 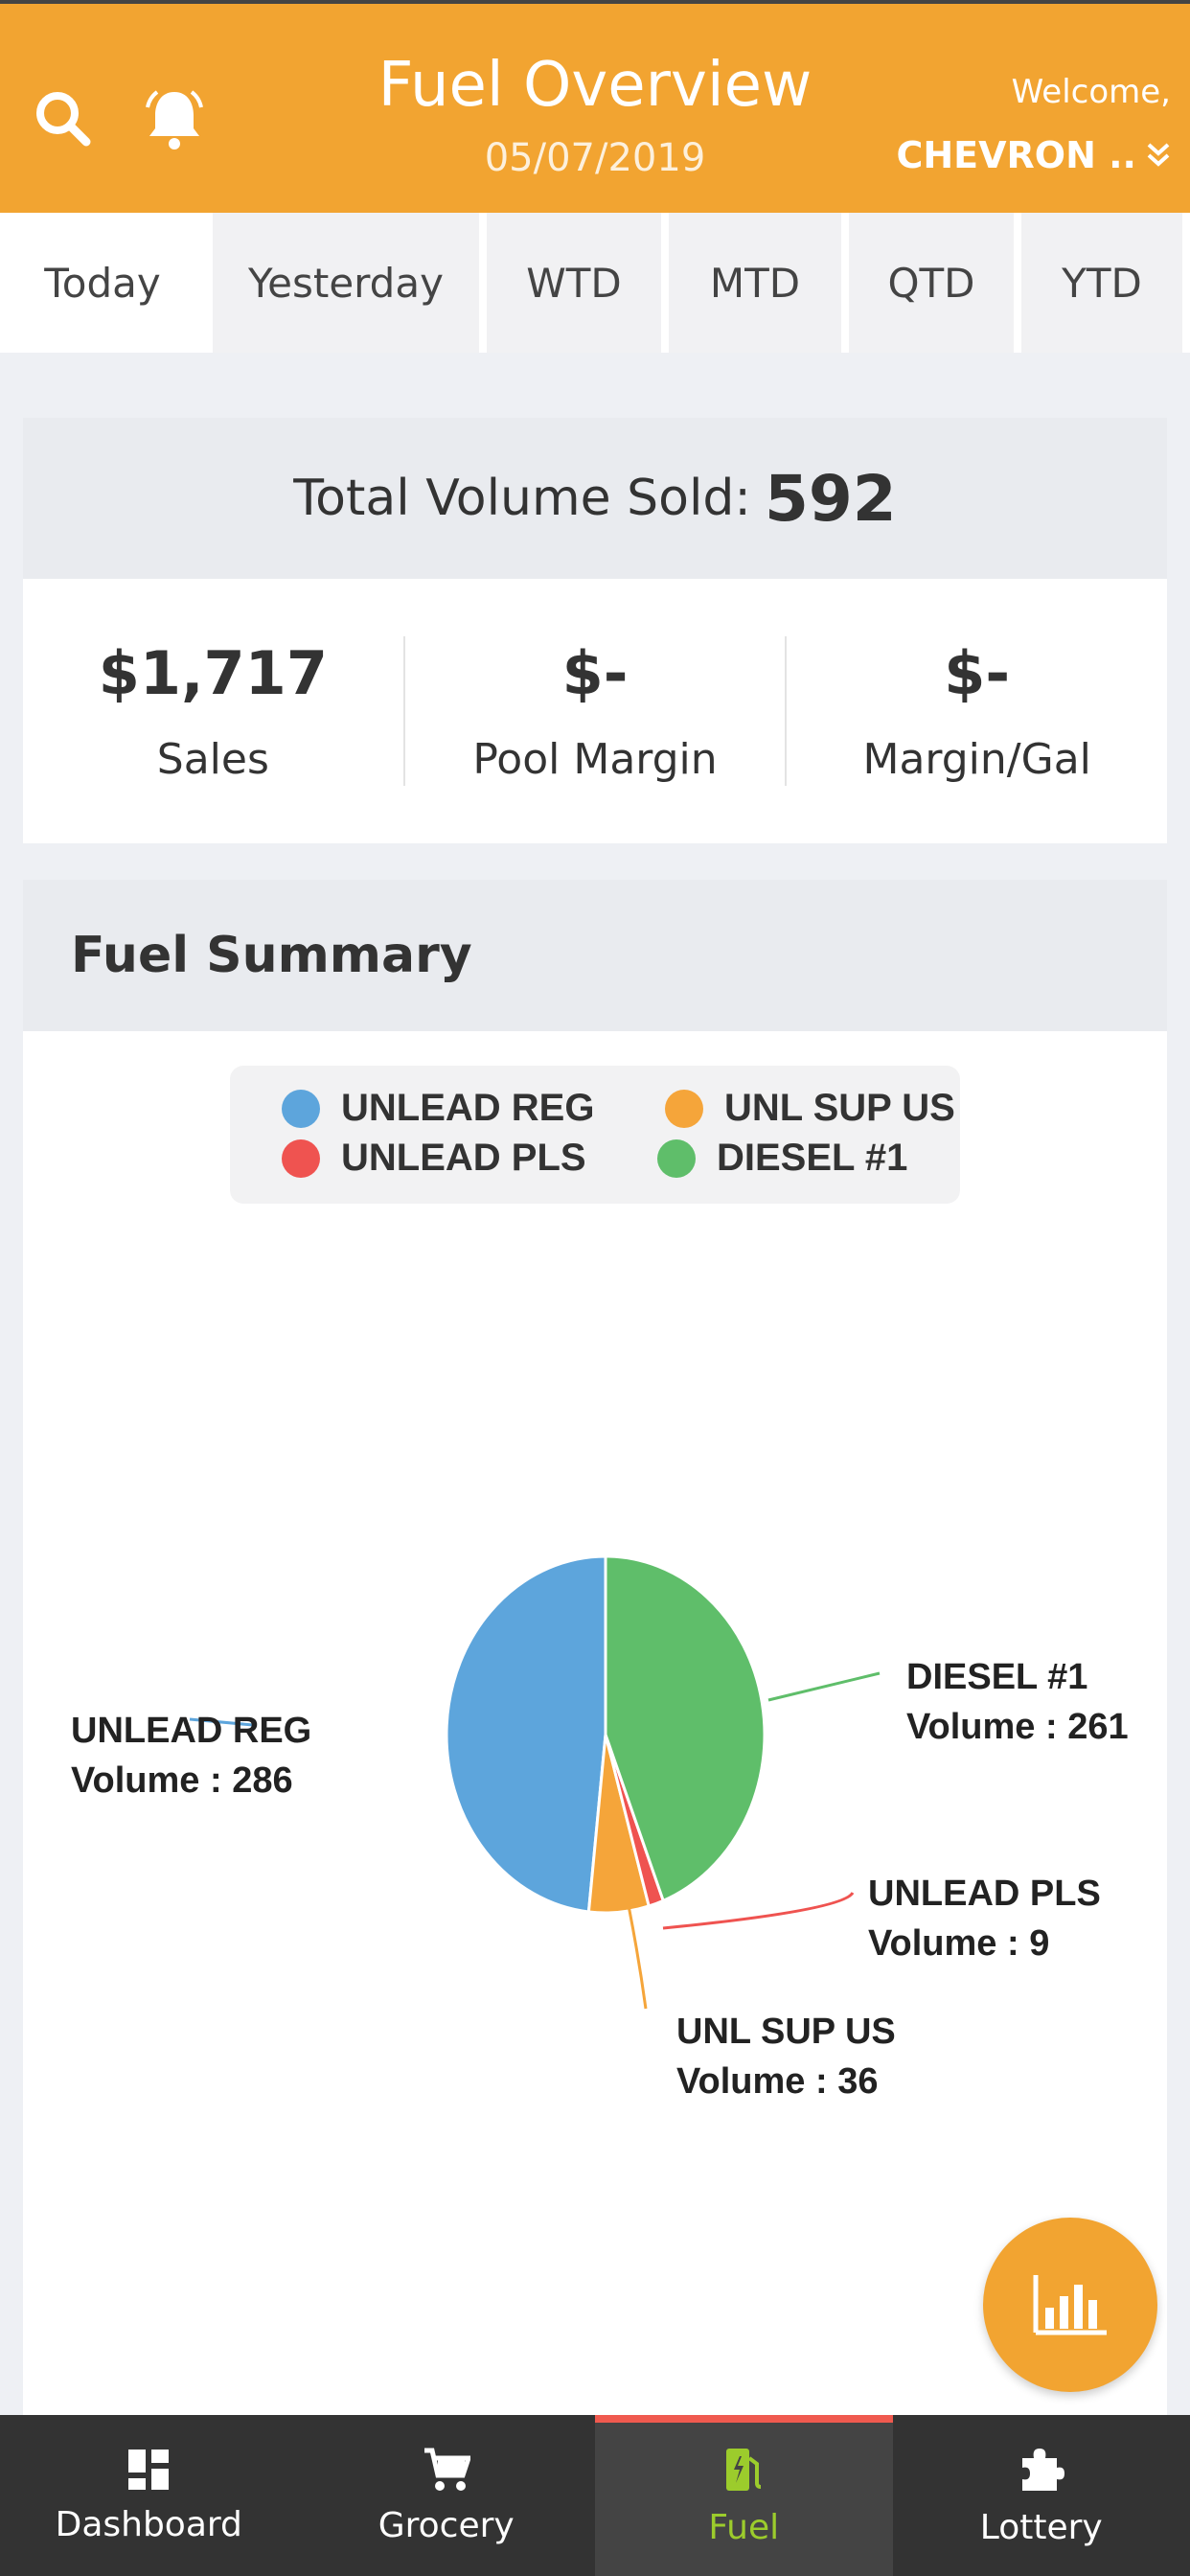 I want to click on metric-label: Sales, so click(x=213, y=759).